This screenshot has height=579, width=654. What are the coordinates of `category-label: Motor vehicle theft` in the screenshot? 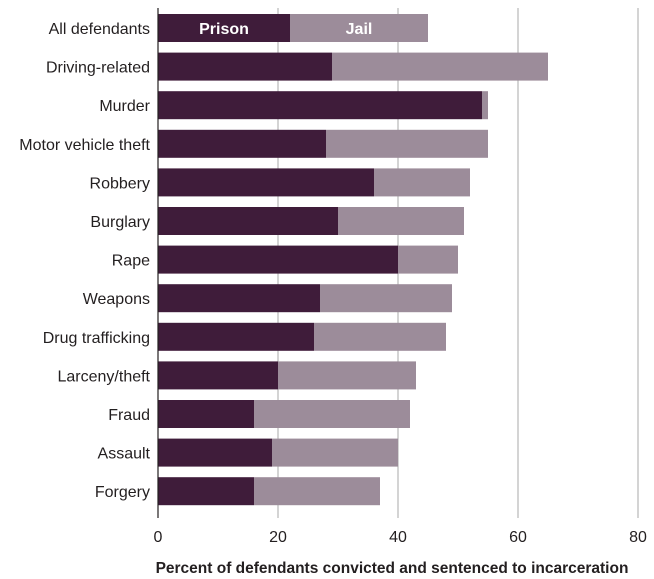 It's located at (84, 145).